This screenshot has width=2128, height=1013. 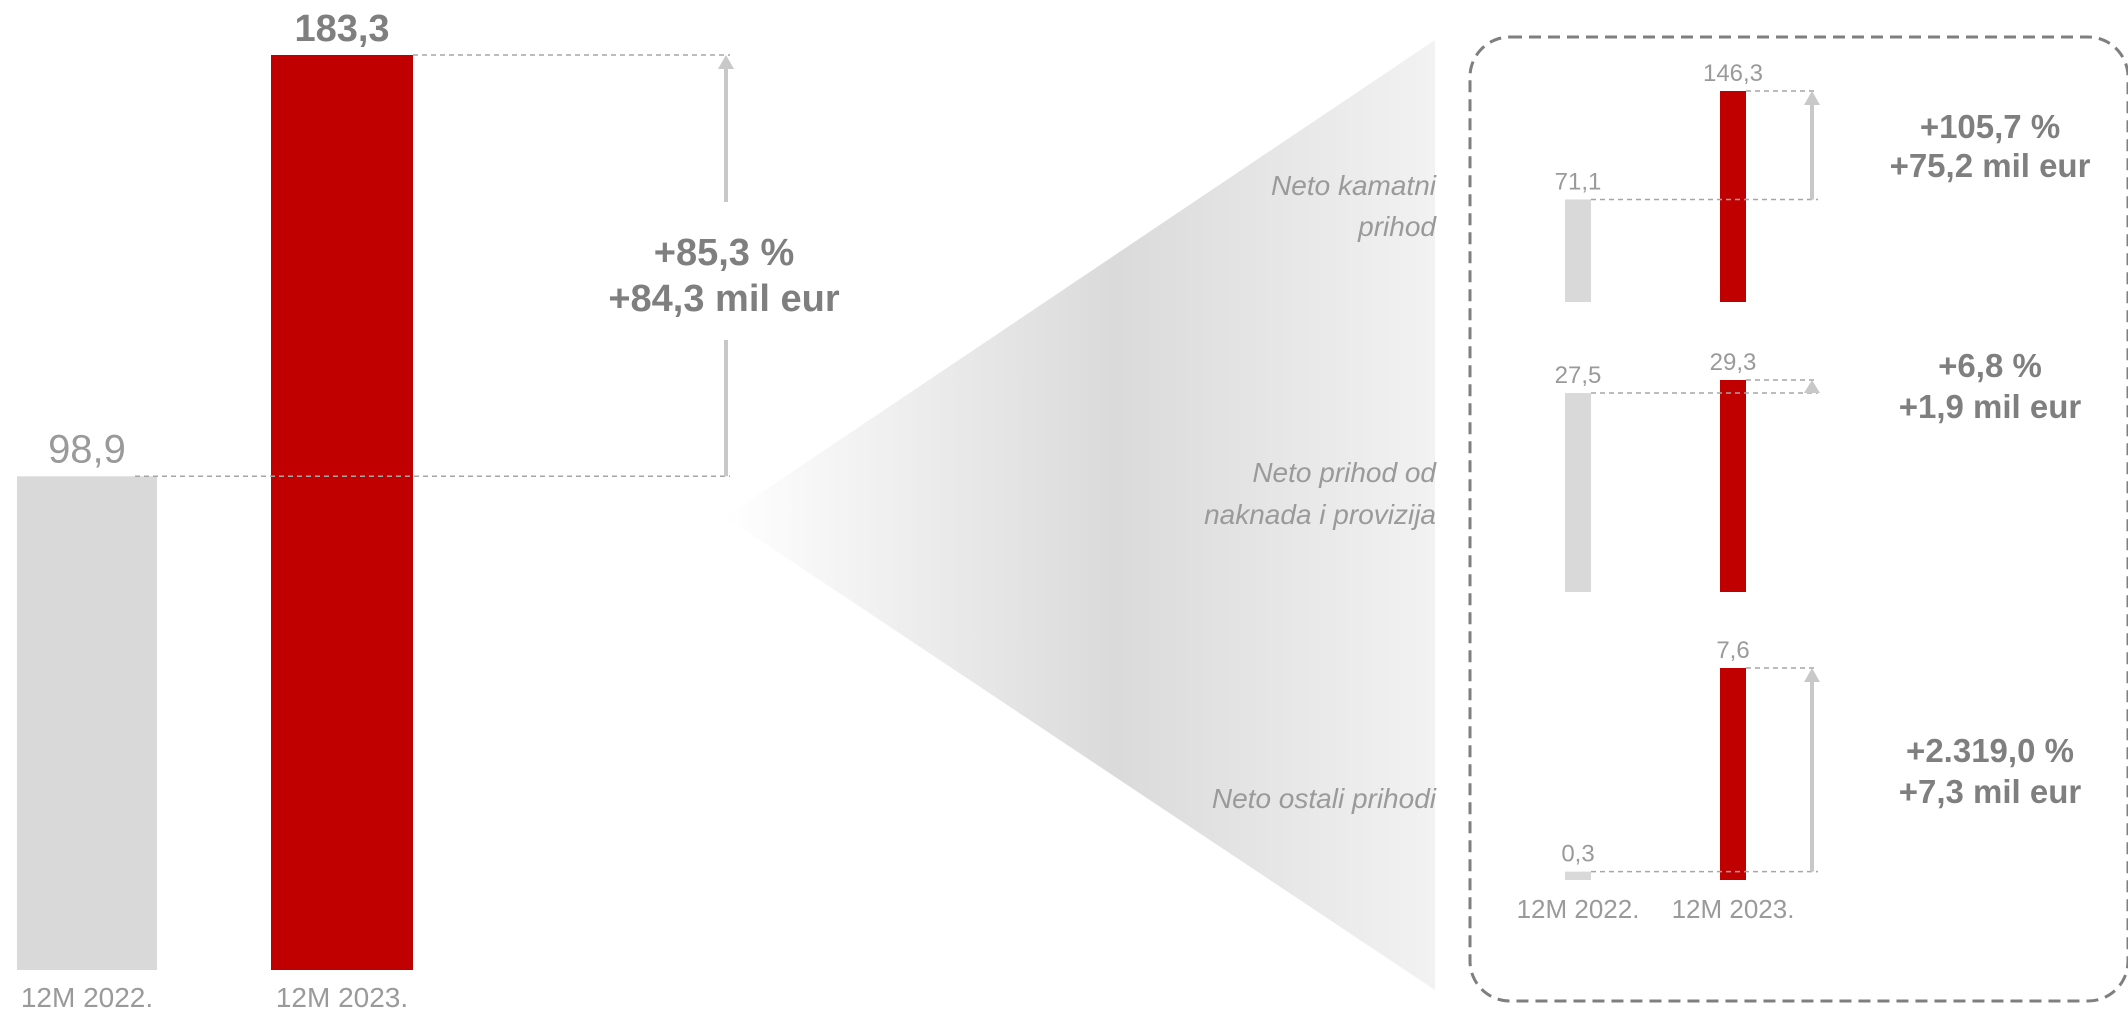 I want to click on detail-change-percent-2: +6,8 %, so click(x=1990, y=365).